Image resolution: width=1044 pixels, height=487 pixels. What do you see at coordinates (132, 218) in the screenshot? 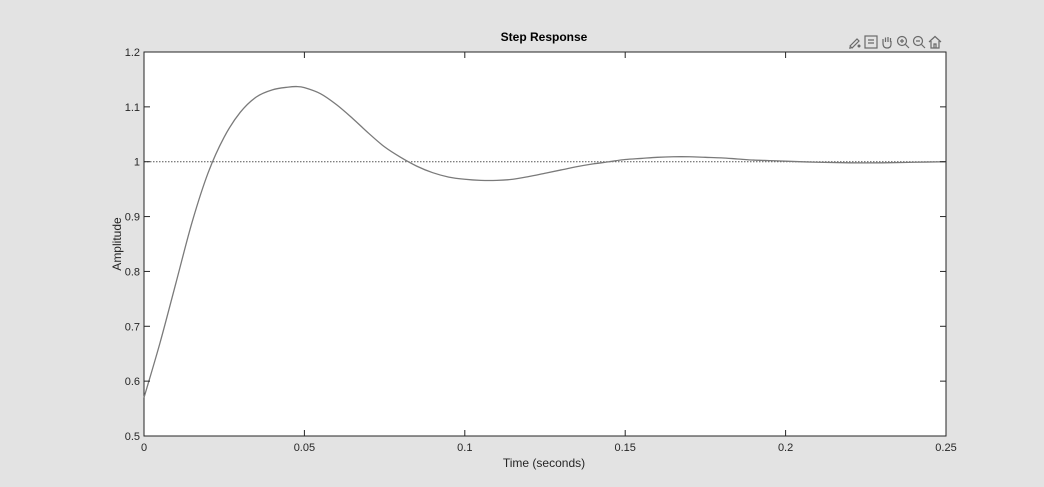
I see `y-tick-label: 0.9` at bounding box center [132, 218].